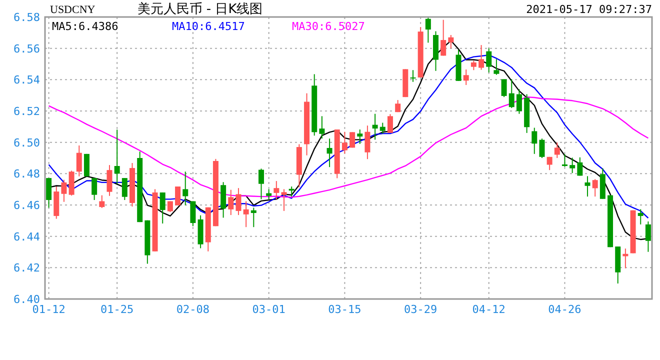 The height and width of the screenshot is (360, 660). I want to click on chart-title: 美元人民币 - 日K线图, so click(200, 9).